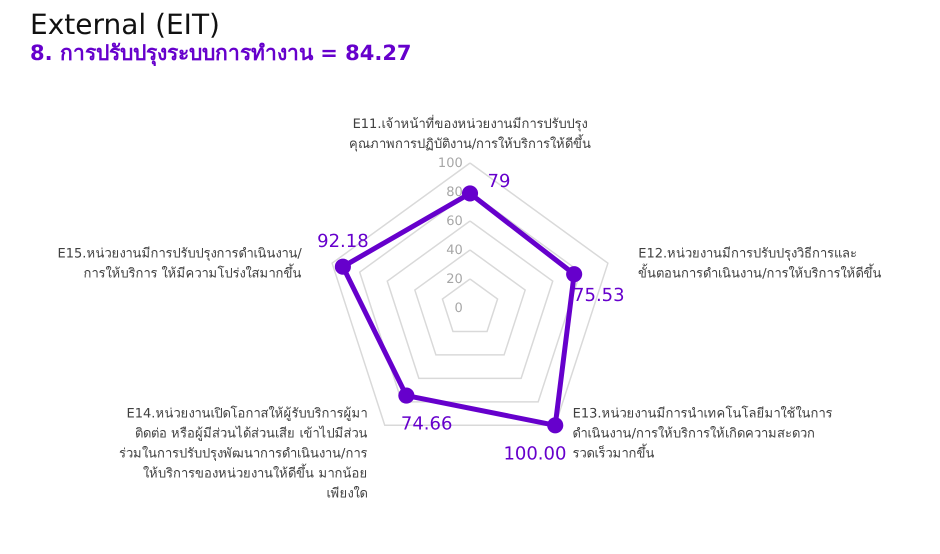 The image size is (940, 554). I want to click on spoke-label: E12.หน่วยงานมีการปรับปรุงวิธีการและ ขั้นตอนการดำเนินงาน/การให้บริการให้ดีขึ้น, so click(760, 263).